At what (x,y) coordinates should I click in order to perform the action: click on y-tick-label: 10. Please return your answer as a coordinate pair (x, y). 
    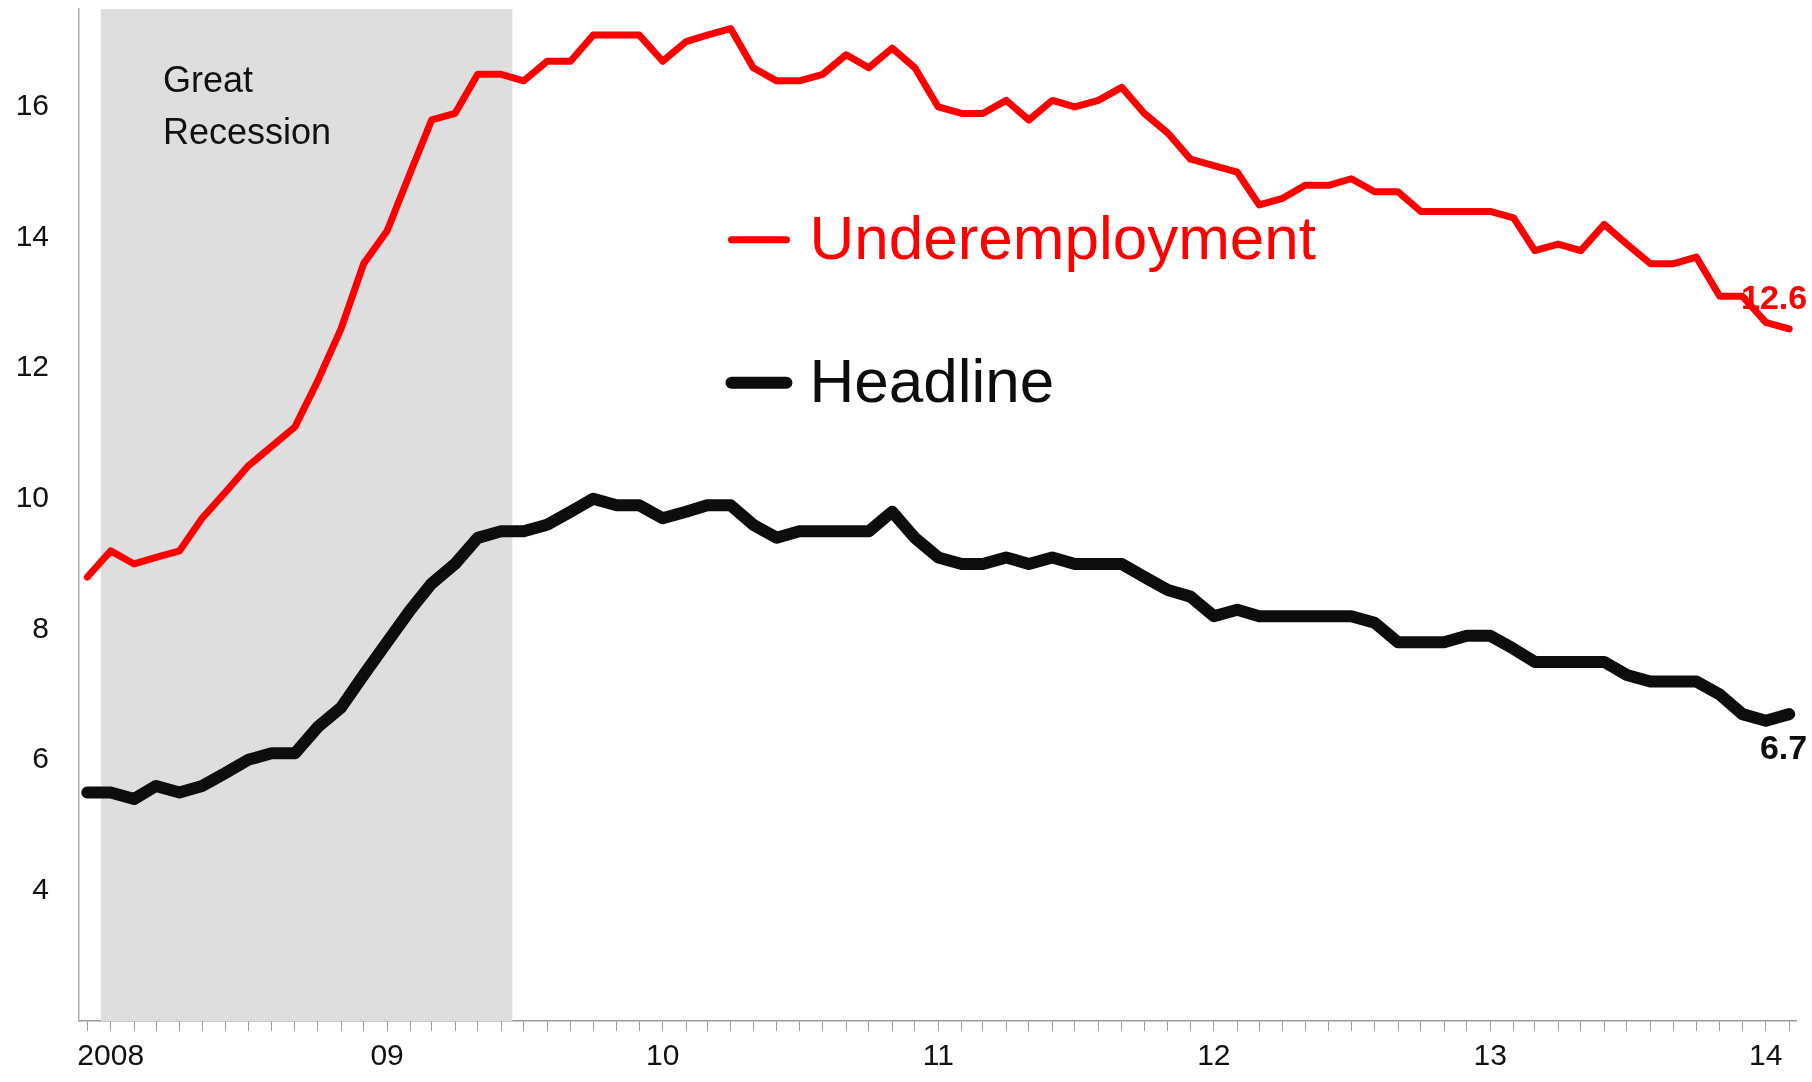
    Looking at the image, I should click on (32, 496).